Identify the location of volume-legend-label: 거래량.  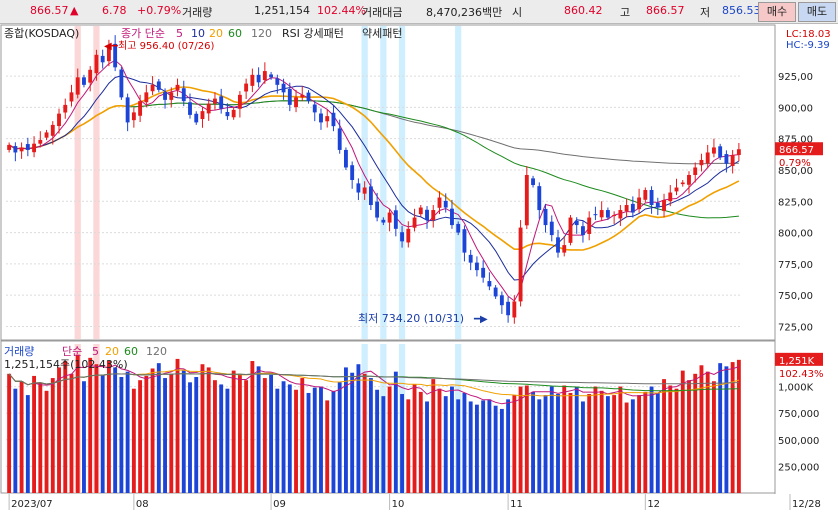
(19, 351).